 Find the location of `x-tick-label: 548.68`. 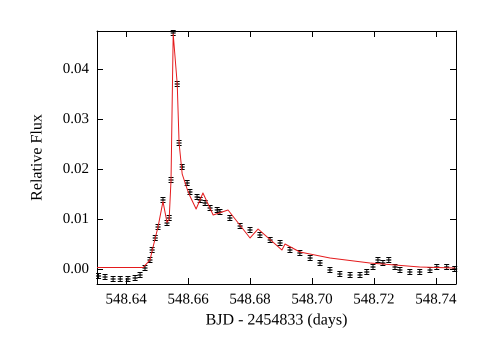

x-tick-label: 548.68 is located at coordinates (250, 300).